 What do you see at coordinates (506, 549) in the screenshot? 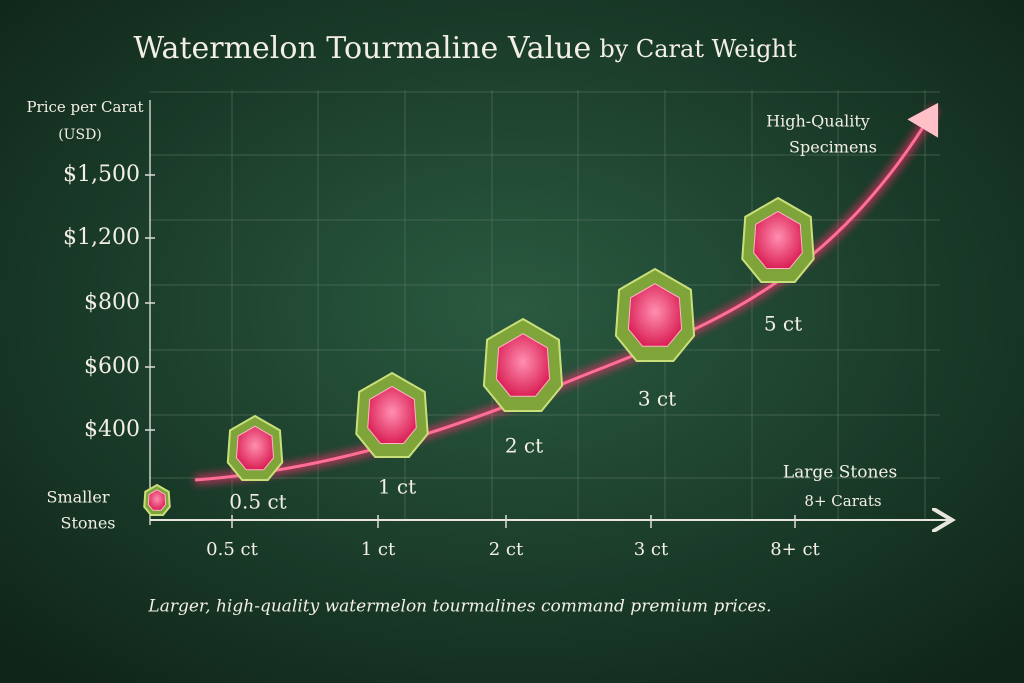
I see `x-tick-label: 2 ct` at bounding box center [506, 549].